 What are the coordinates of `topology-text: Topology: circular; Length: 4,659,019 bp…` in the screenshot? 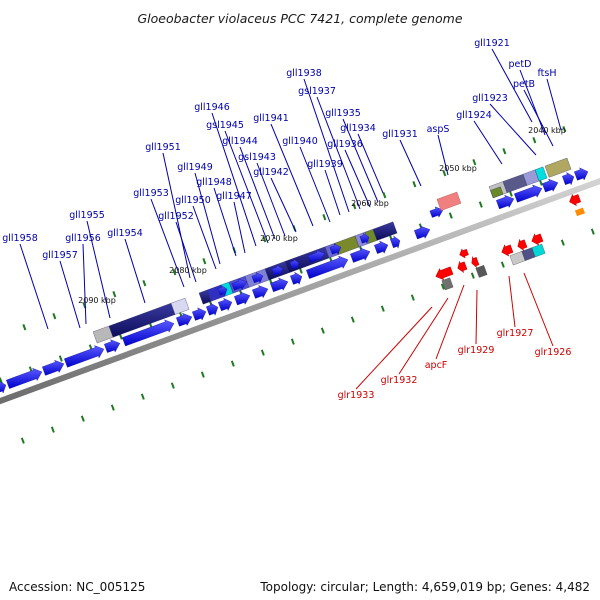 It's located at (425, 587).